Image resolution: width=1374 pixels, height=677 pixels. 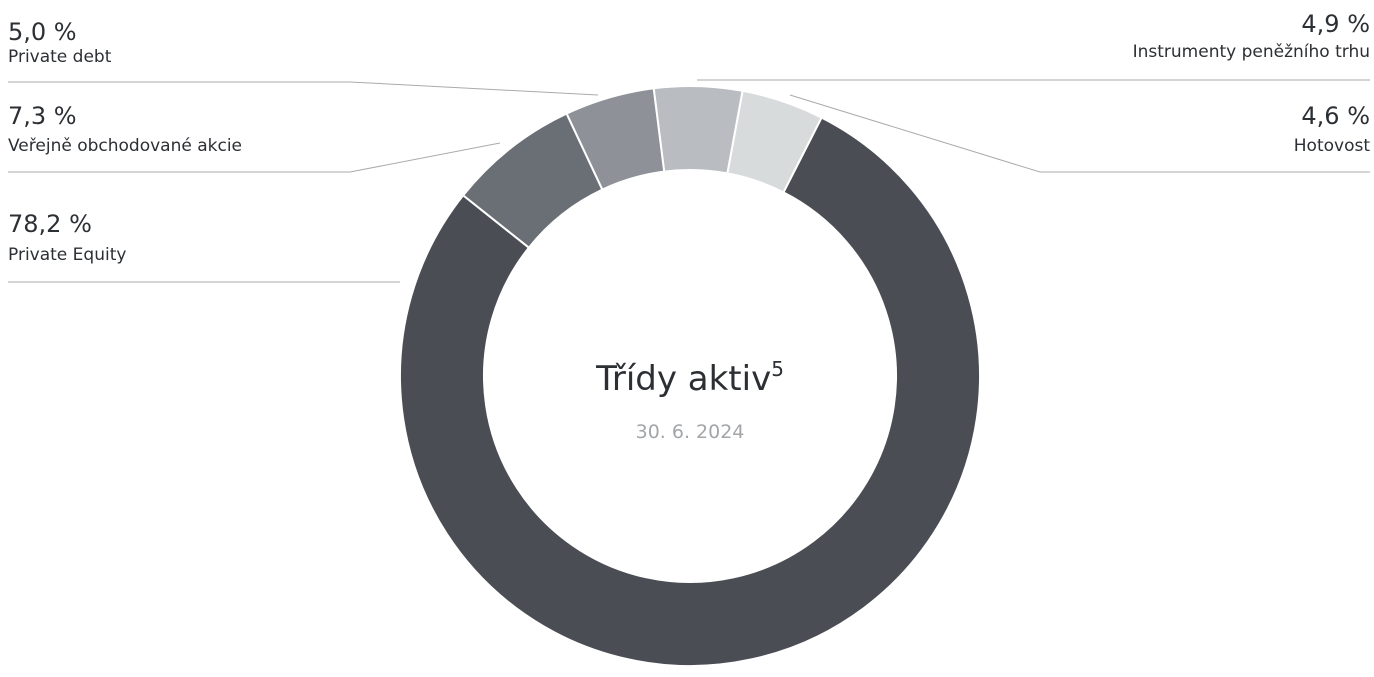 What do you see at coordinates (67, 255) in the screenshot?
I see `category-label: Private Equity` at bounding box center [67, 255].